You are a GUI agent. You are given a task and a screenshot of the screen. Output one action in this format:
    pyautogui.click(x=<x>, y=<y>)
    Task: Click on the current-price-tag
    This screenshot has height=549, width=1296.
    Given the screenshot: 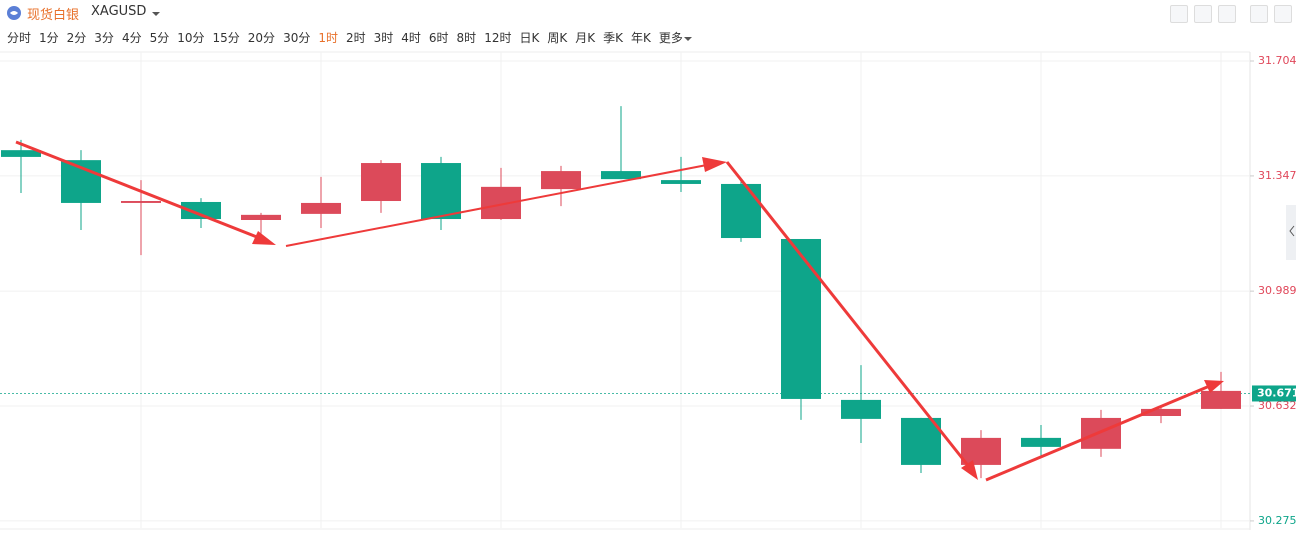 What is the action you would take?
    pyautogui.click(x=1274, y=393)
    